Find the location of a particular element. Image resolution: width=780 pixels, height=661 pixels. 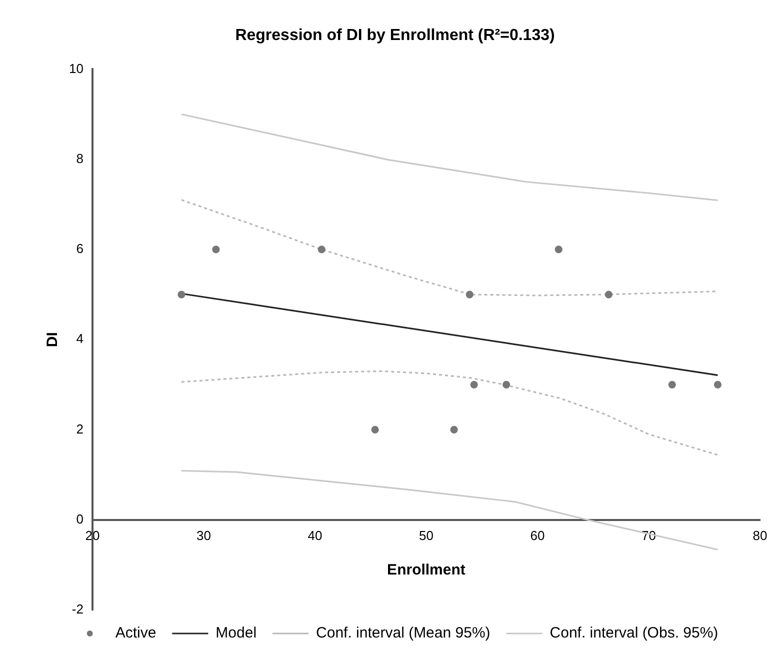

legend-label: Conf. interval (Mean 95%) is located at coordinates (403, 633).